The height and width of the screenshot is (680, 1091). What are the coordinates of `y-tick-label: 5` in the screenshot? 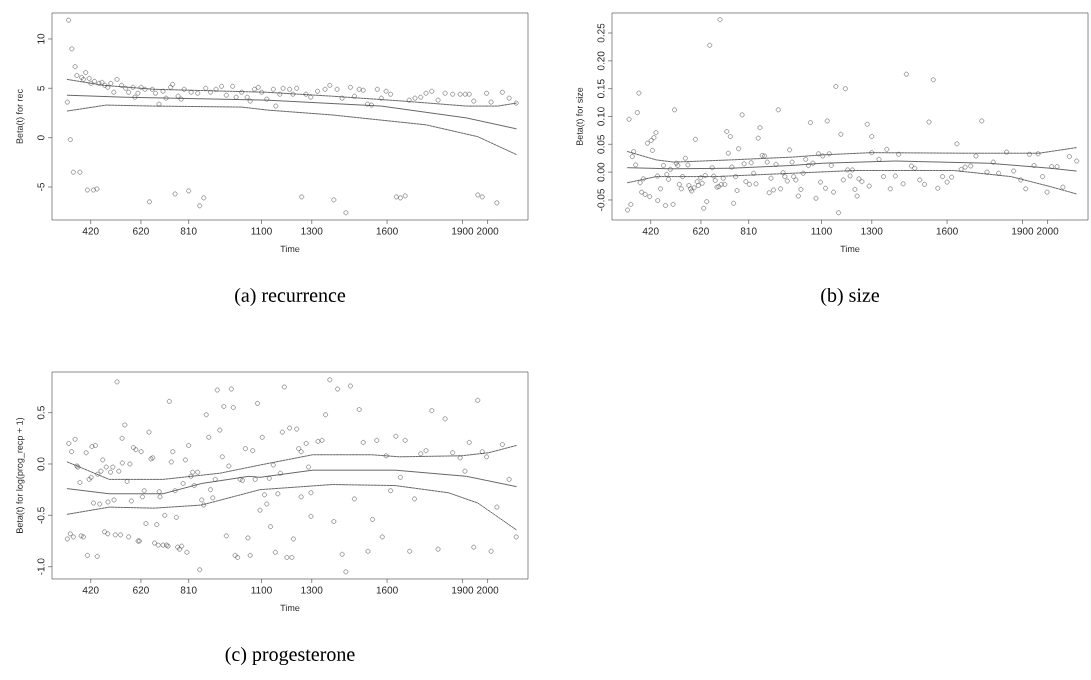 It's located at (41, 88).